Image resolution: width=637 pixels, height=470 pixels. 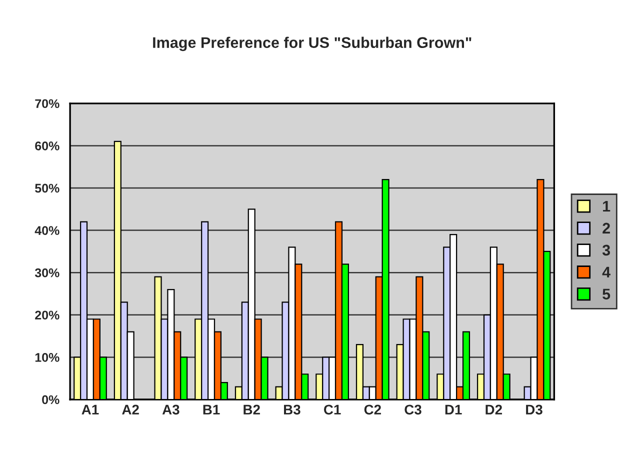 What do you see at coordinates (211, 409) in the screenshot?
I see `x-tick-label: B1` at bounding box center [211, 409].